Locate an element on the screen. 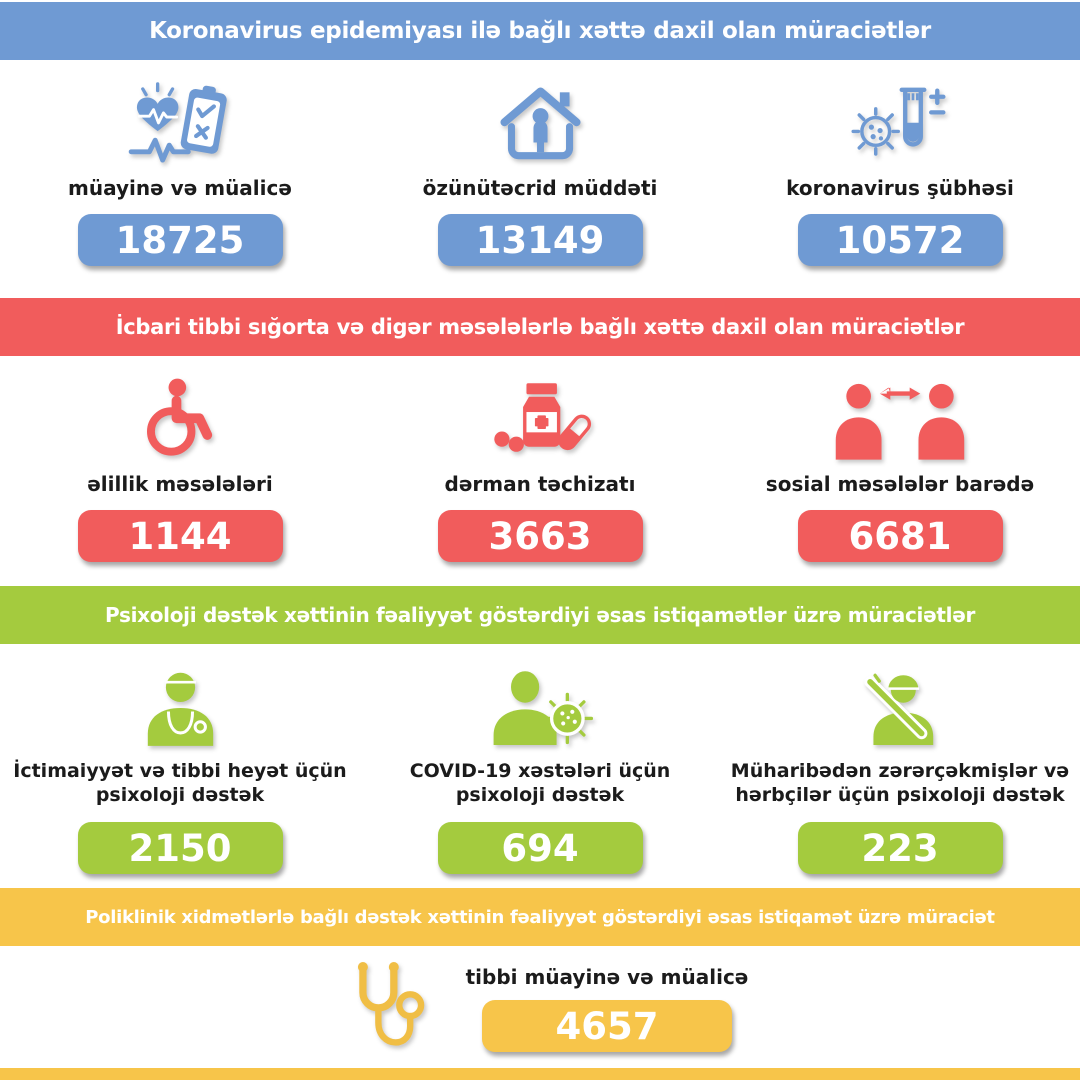 The image size is (1080, 1080). stat-label: sosial məsələlər barədə is located at coordinates (900, 483).